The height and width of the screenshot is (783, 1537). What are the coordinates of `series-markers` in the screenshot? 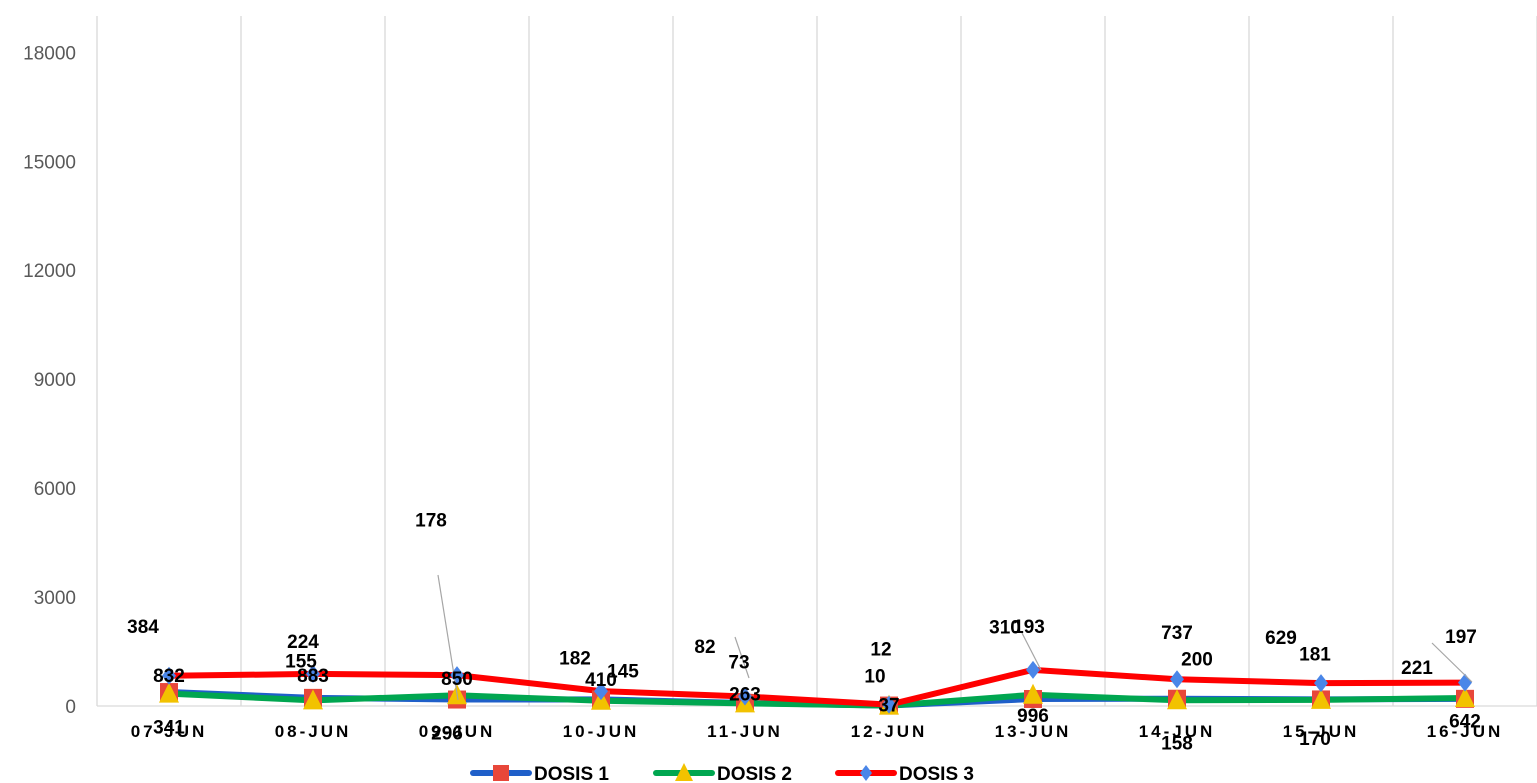 It's located at (817, 687).